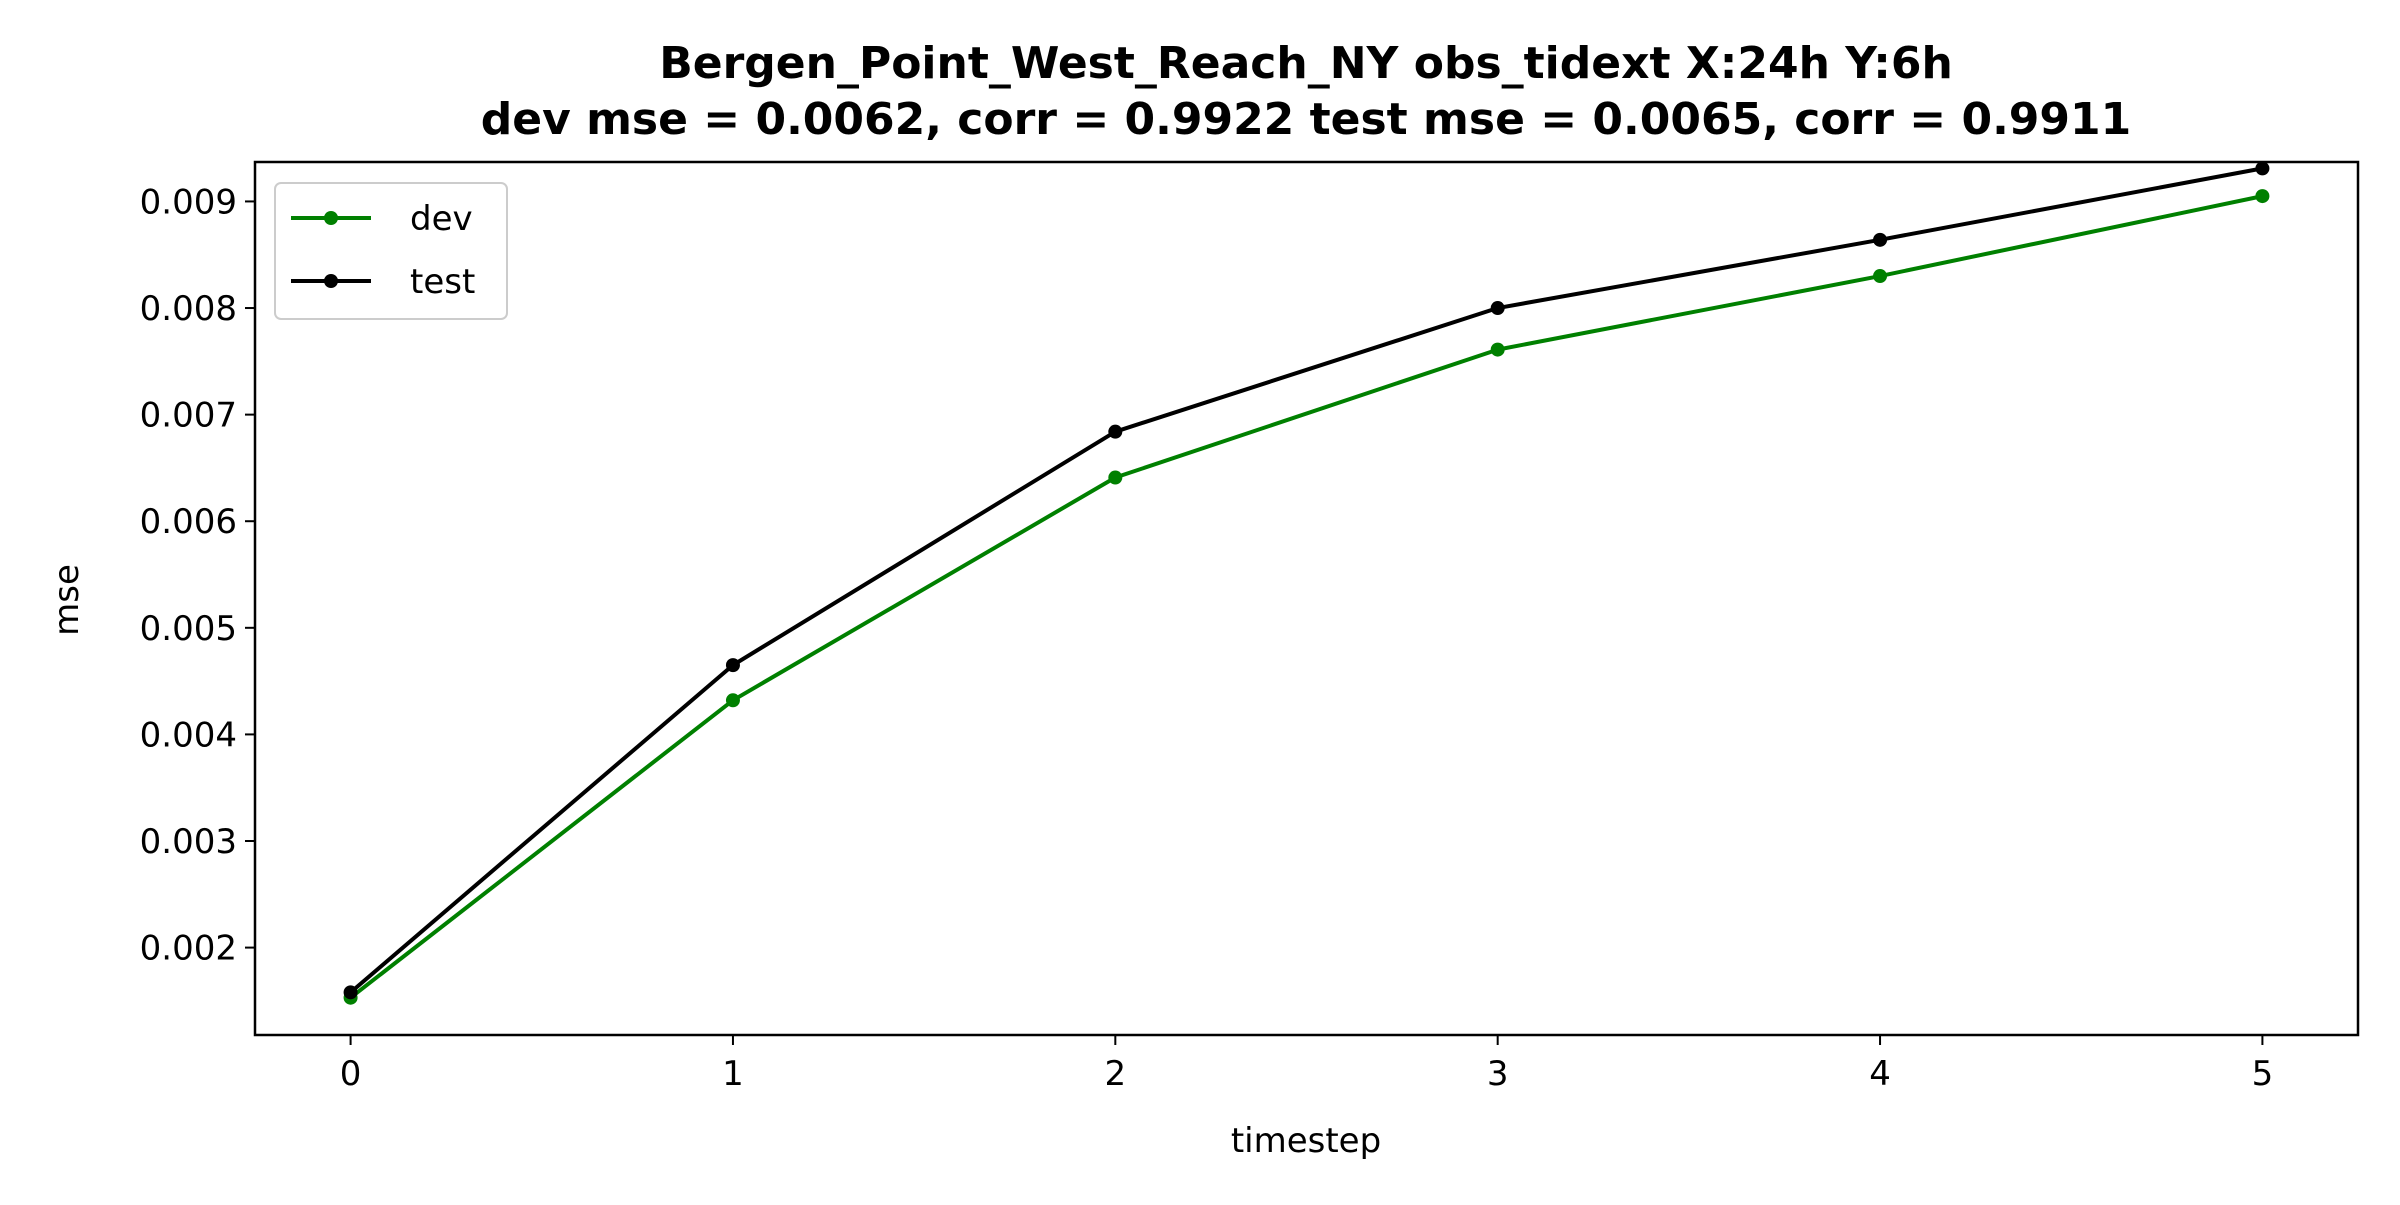  Describe the element at coordinates (188, 202) in the screenshot. I see `y-tick-label: 0.009` at that location.